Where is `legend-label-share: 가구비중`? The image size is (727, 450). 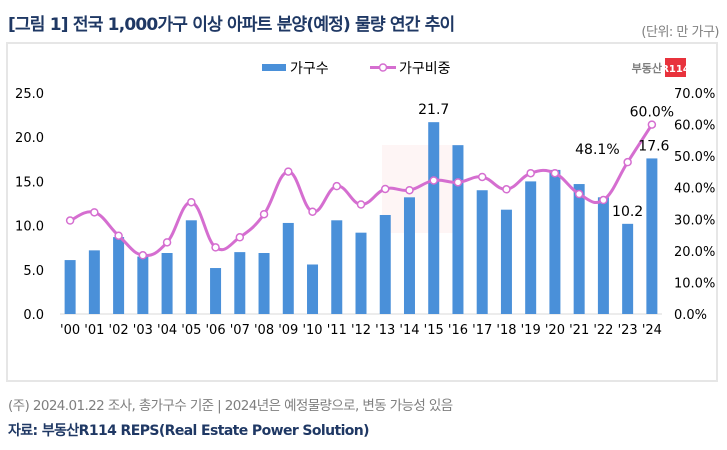
legend-label-share: 가구비중 is located at coordinates (425, 69).